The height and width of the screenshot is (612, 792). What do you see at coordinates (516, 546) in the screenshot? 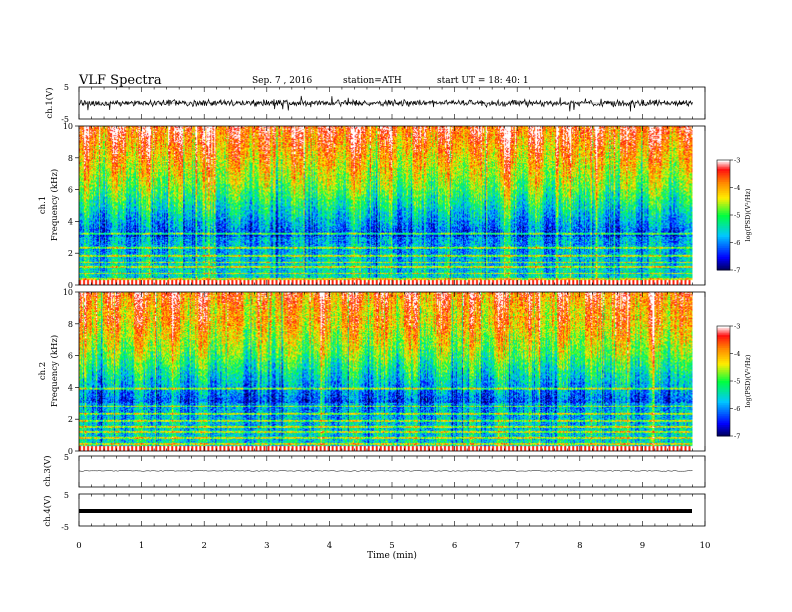
I see `time-tick-label: 7` at bounding box center [516, 546].